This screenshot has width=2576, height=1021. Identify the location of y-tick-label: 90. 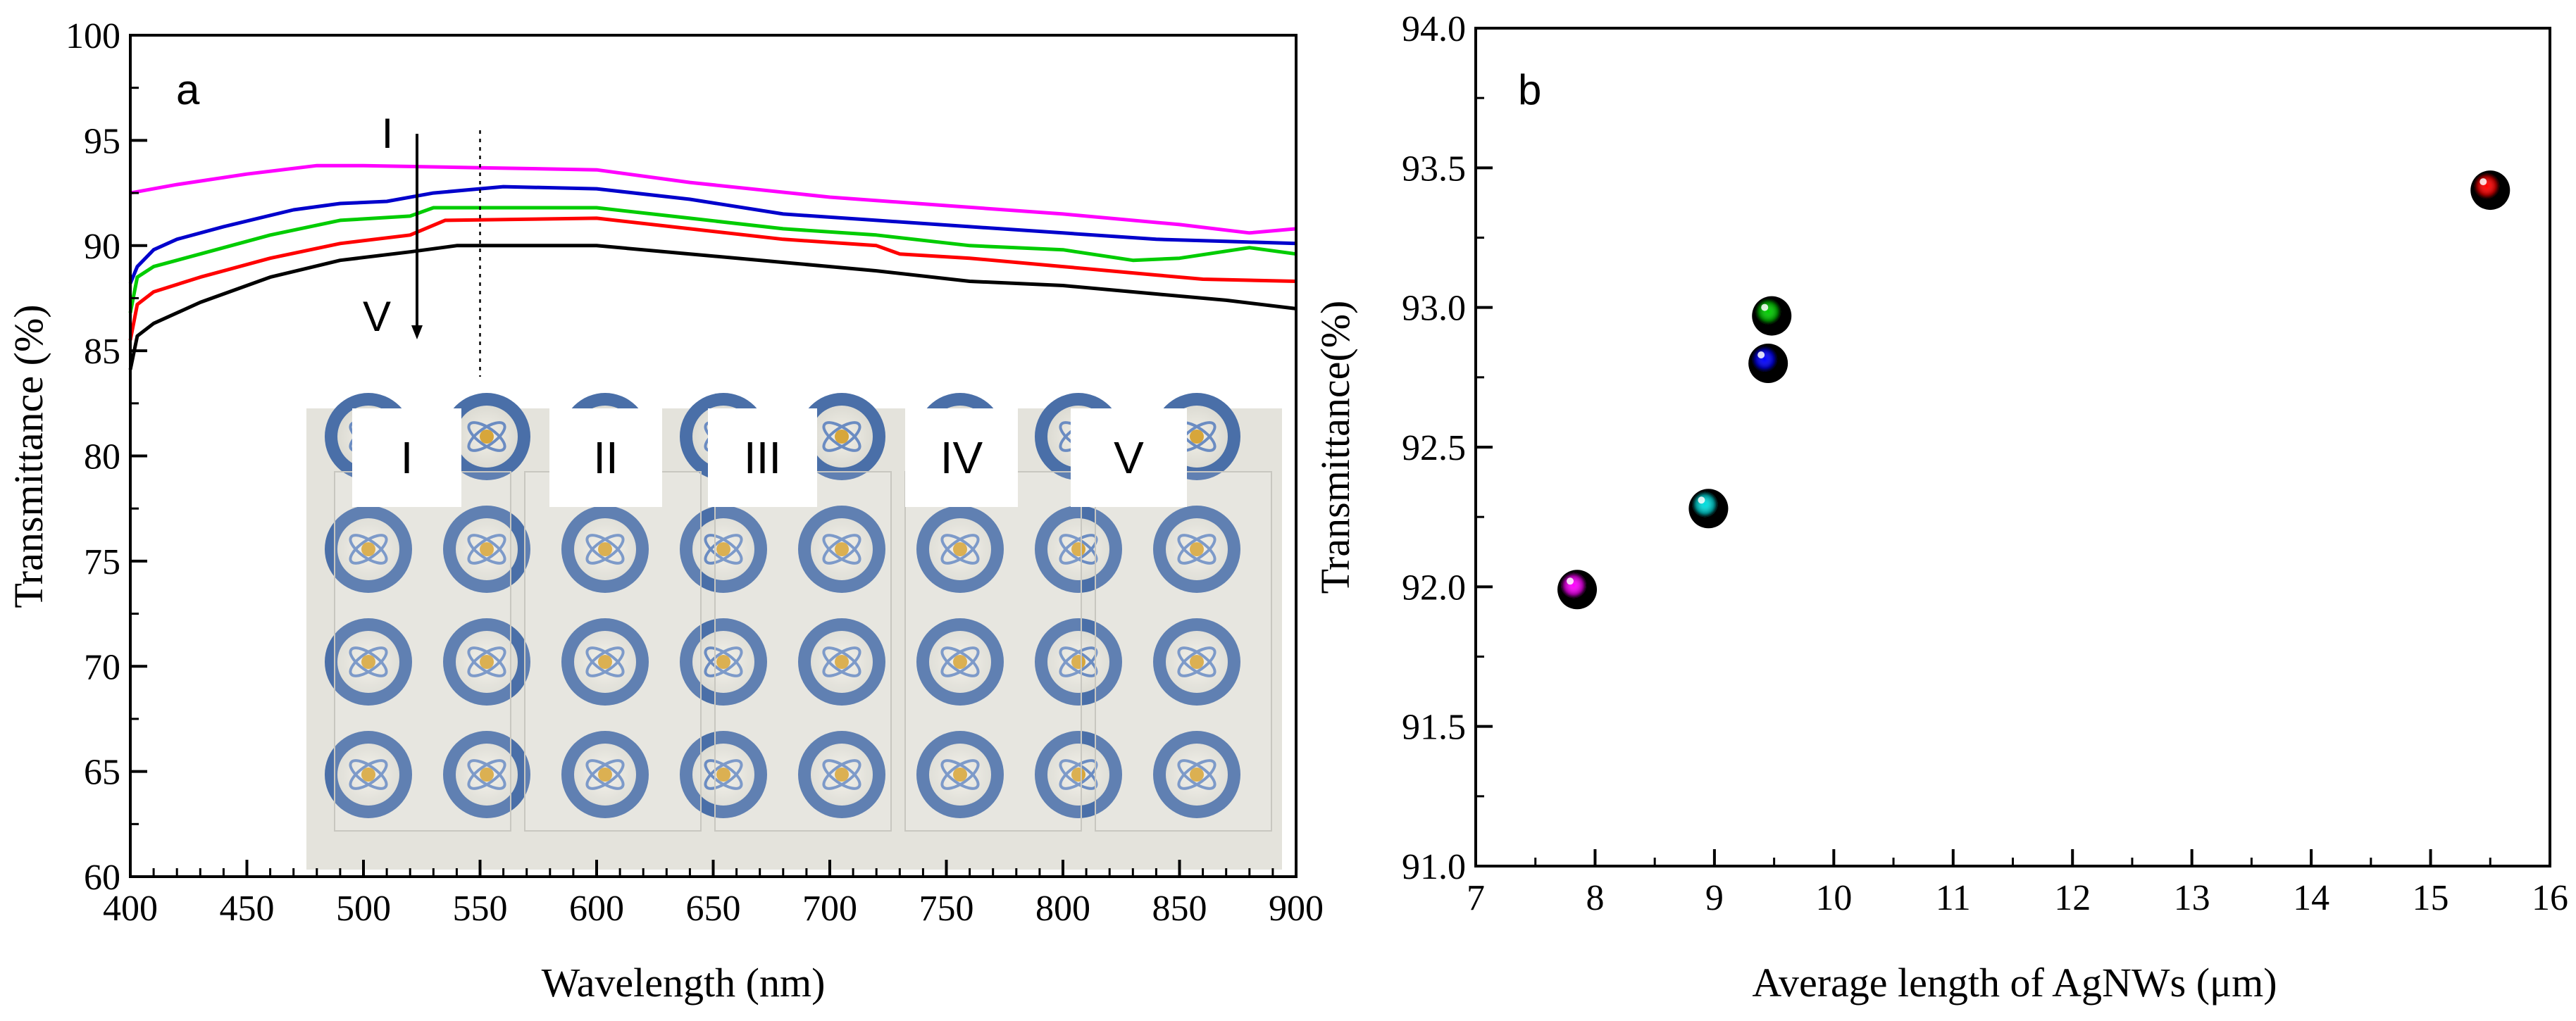
(102, 247).